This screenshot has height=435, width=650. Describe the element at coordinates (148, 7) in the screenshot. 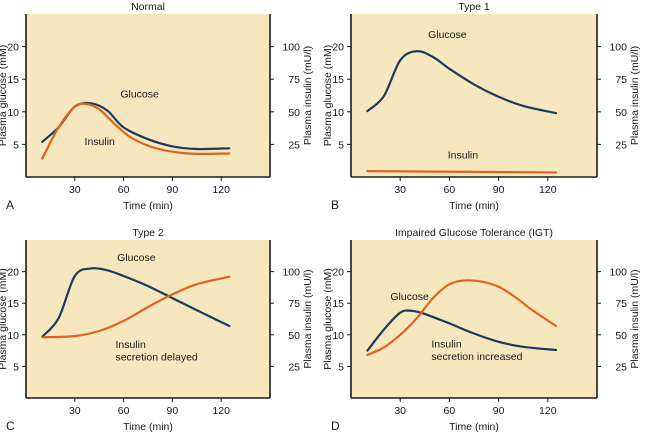

I see `chart-title: Normal` at that location.